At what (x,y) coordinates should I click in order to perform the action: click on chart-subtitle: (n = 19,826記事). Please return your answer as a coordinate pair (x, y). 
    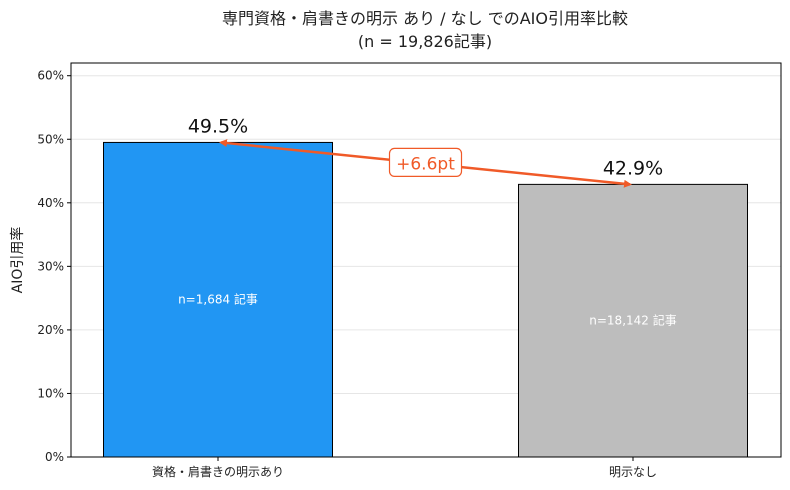
    Looking at the image, I should click on (425, 41).